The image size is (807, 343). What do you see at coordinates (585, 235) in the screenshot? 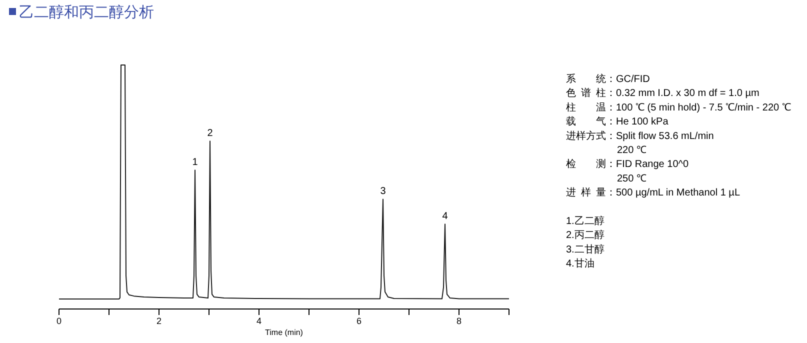
I see `text: 2.丙二醇` at bounding box center [585, 235].